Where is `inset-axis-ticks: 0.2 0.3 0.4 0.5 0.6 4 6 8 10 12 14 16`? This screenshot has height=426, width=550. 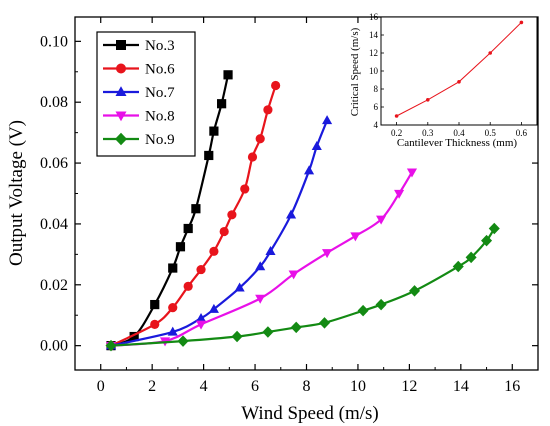 inset-axis-ticks: 0.2 0.3 0.4 0.5 0.6 4 6 8 10 12 14 16 is located at coordinates (448, 75).